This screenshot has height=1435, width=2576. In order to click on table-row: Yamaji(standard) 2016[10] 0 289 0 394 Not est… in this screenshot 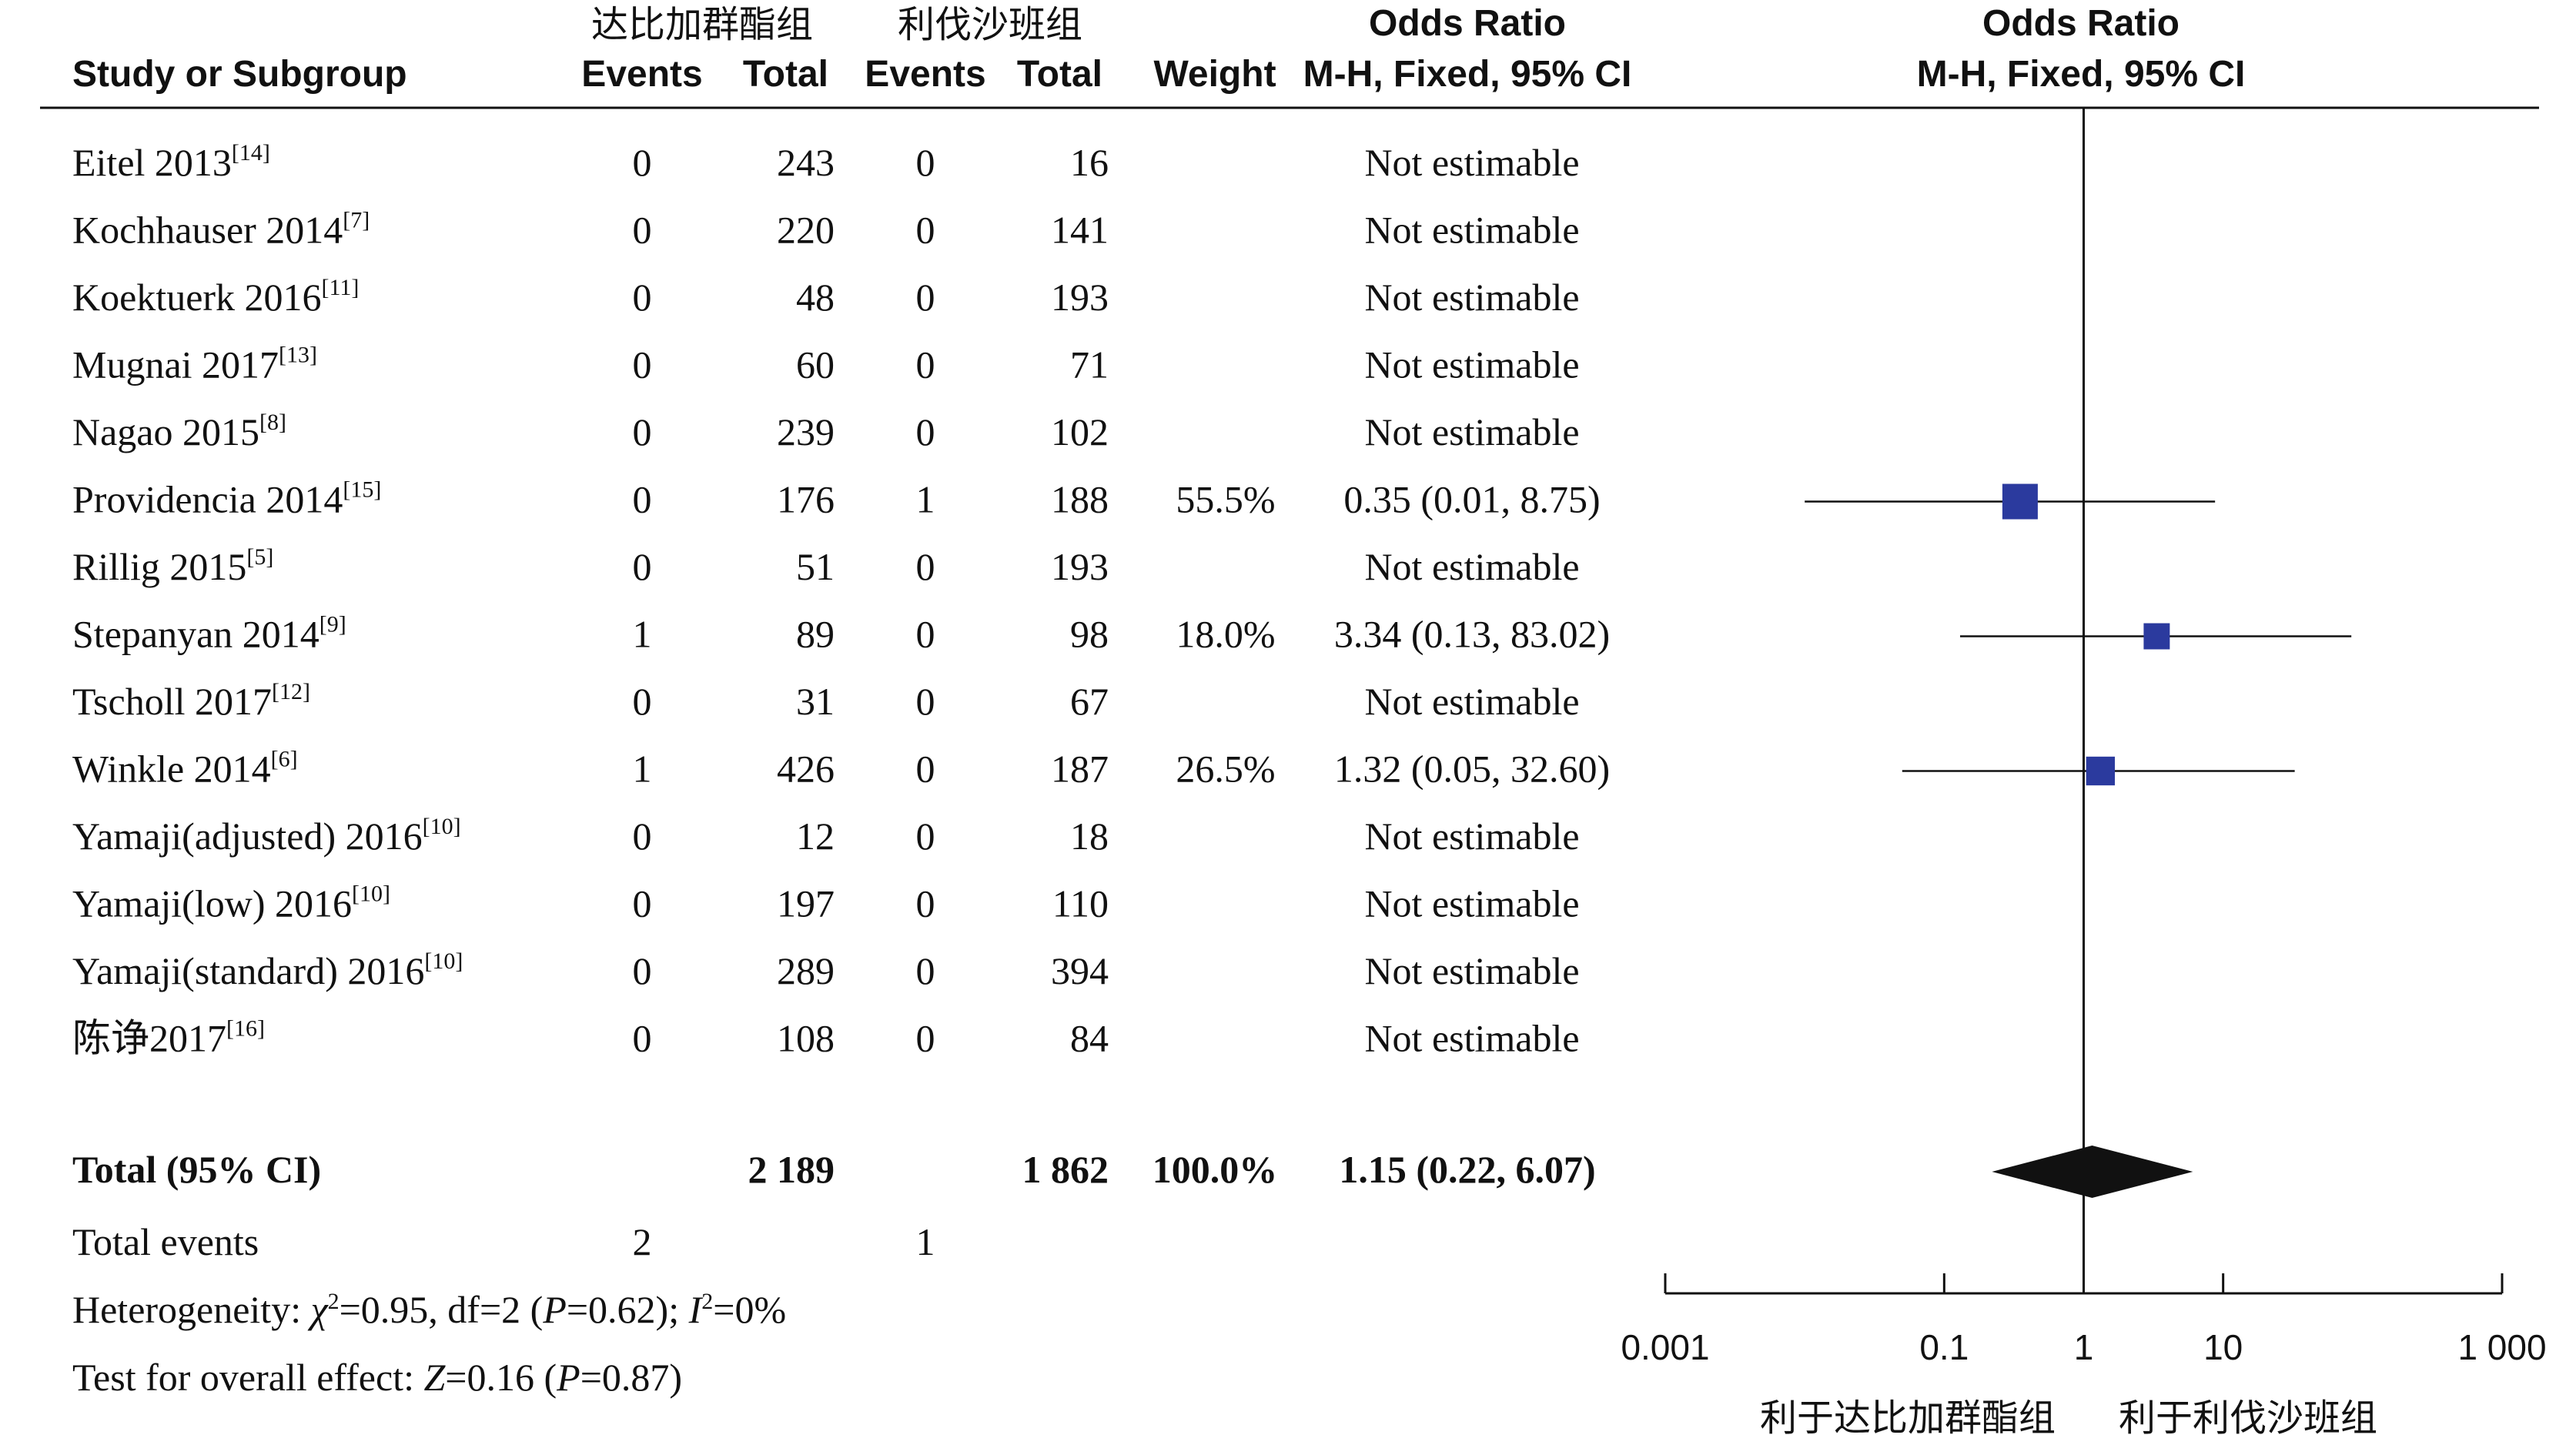, I will do `click(826, 970)`.